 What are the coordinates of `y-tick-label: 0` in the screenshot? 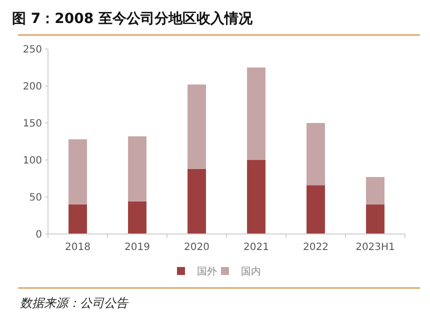 It's located at (39, 235).